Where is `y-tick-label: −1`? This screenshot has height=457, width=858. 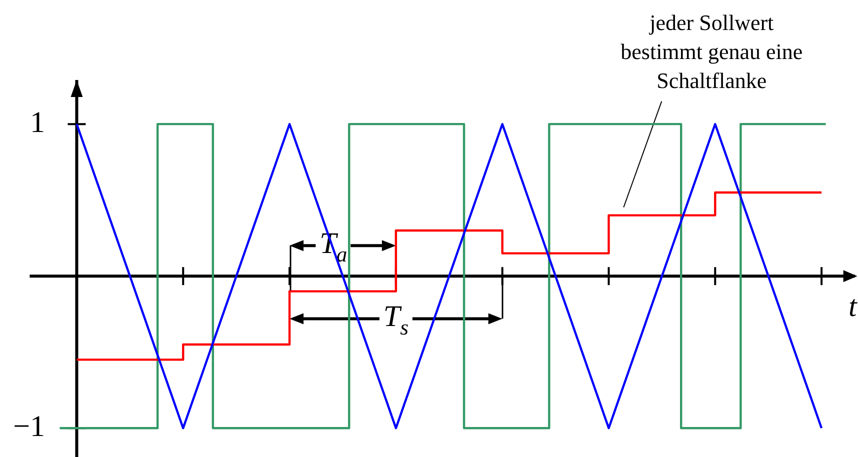 y-tick-label: −1 is located at coordinates (29, 426).